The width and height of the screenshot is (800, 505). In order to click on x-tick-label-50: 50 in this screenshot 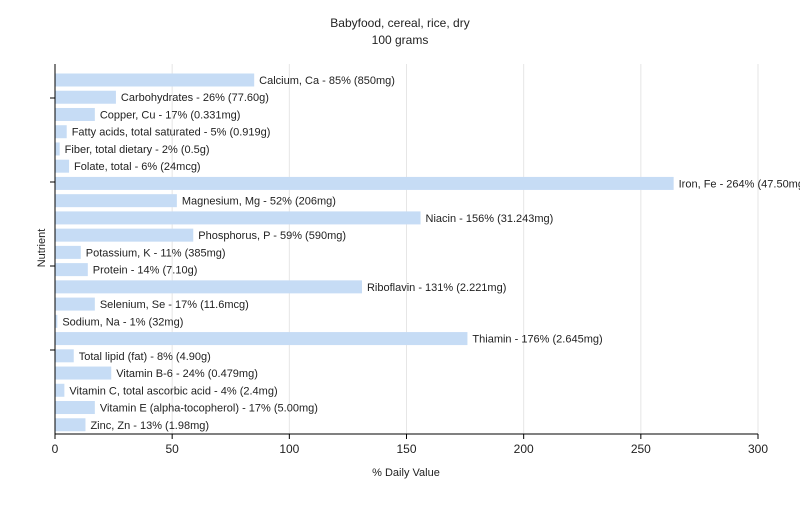, I will do `click(172, 449)`.